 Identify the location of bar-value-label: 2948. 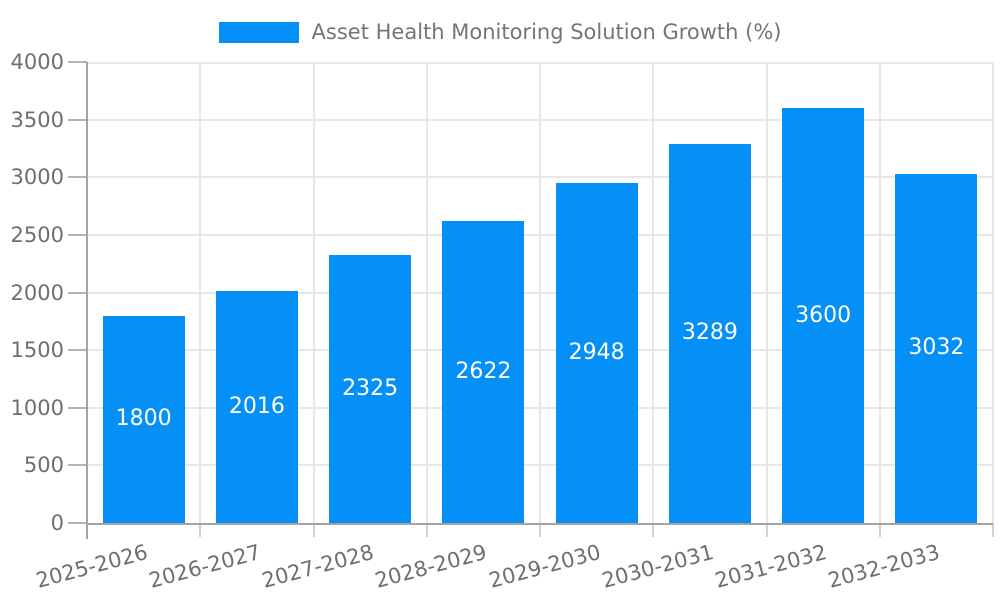
(596, 353).